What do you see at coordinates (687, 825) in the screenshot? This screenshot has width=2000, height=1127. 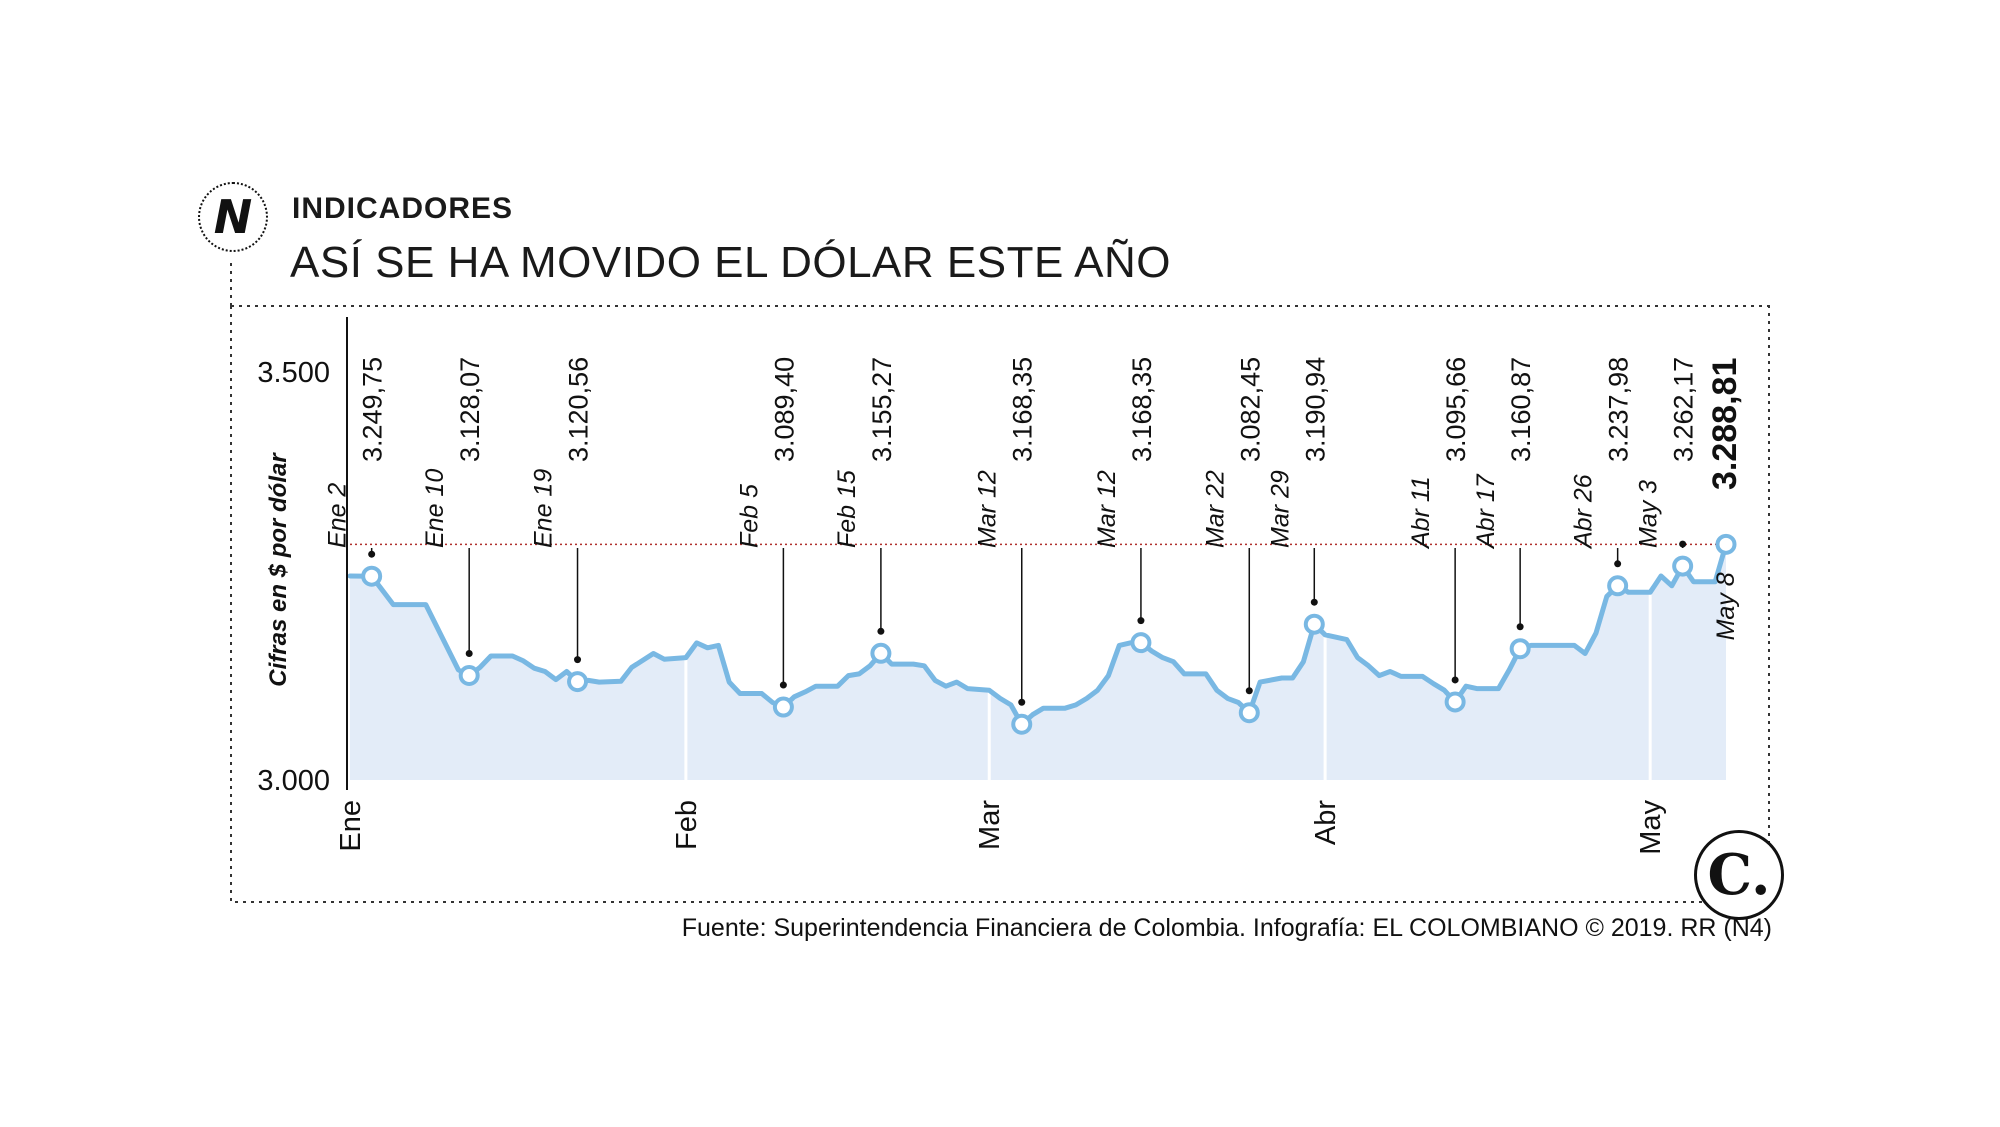 I see `x-month-label: Feb` at bounding box center [687, 825].